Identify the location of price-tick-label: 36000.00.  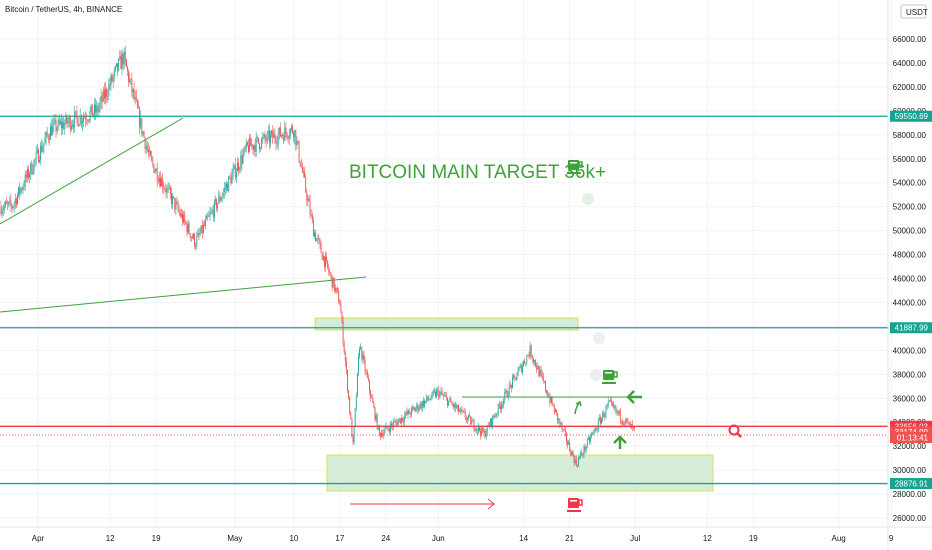
(910, 398).